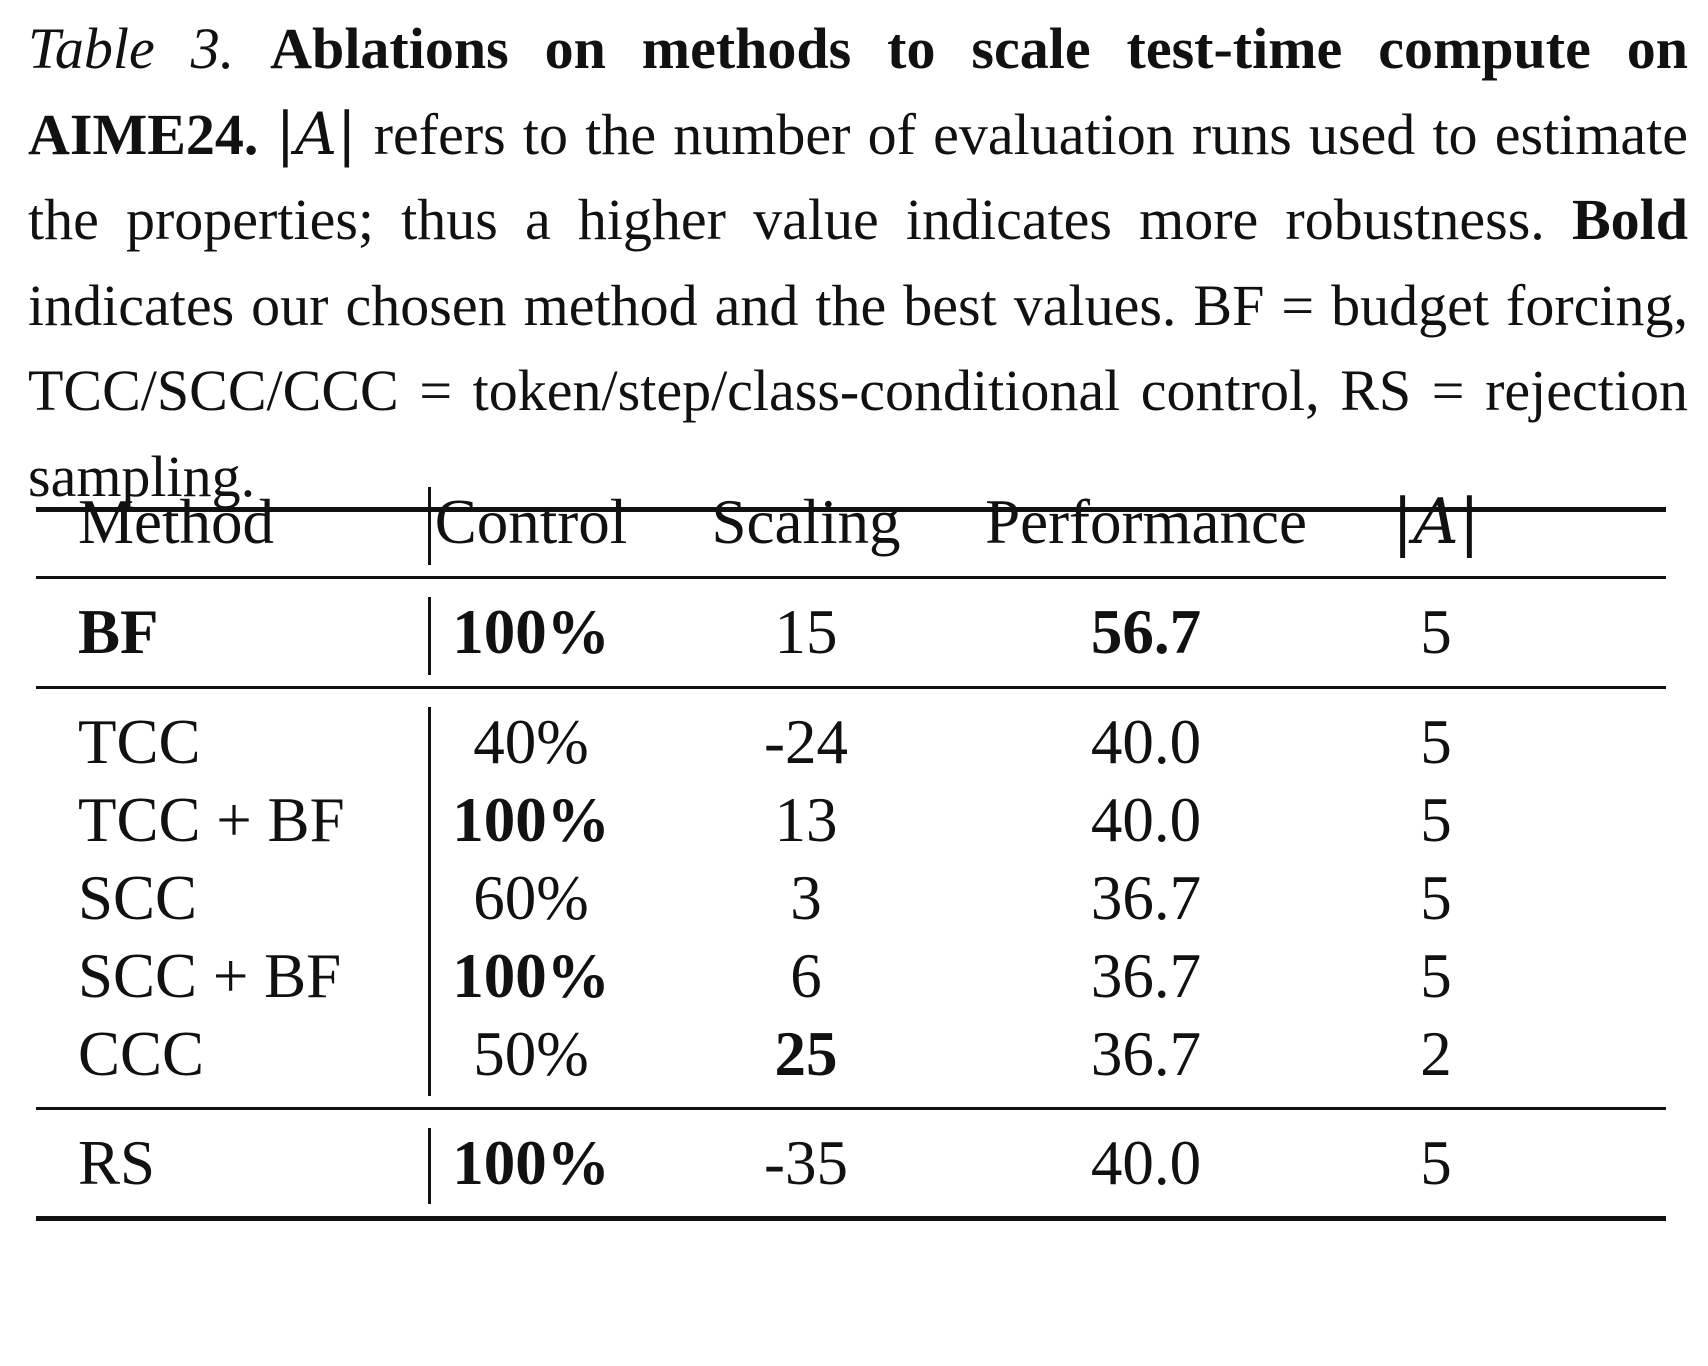 The image size is (1708, 1366). Describe the element at coordinates (1146, 976) in the screenshot. I see `table-row-scc-bf-performance: 36.7` at that location.